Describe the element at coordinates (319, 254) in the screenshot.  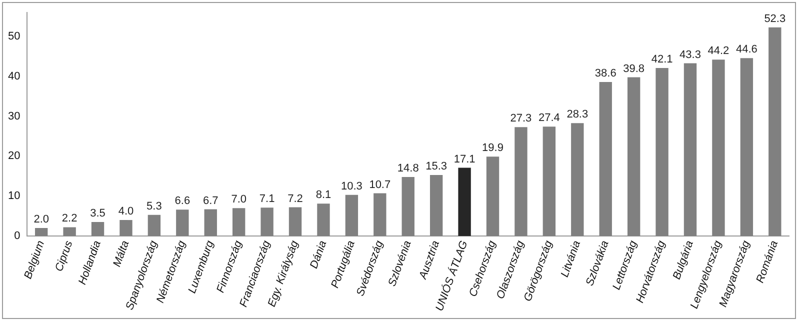
I see `x-tick-label: Dánia` at that location.